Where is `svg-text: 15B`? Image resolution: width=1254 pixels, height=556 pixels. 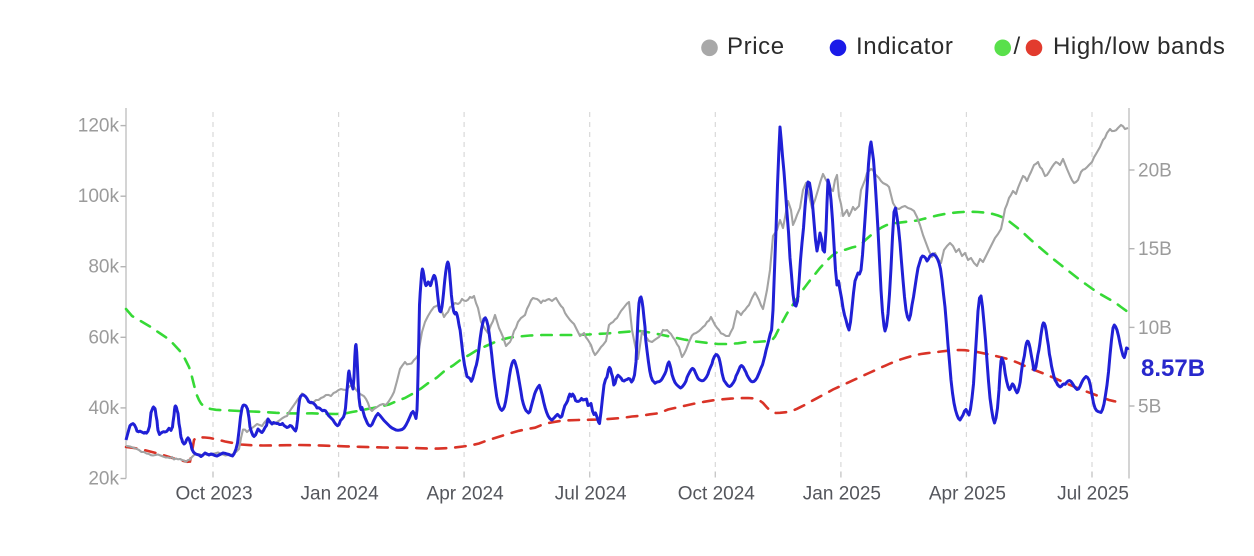 svg-text: 15B is located at coordinates (1155, 249).